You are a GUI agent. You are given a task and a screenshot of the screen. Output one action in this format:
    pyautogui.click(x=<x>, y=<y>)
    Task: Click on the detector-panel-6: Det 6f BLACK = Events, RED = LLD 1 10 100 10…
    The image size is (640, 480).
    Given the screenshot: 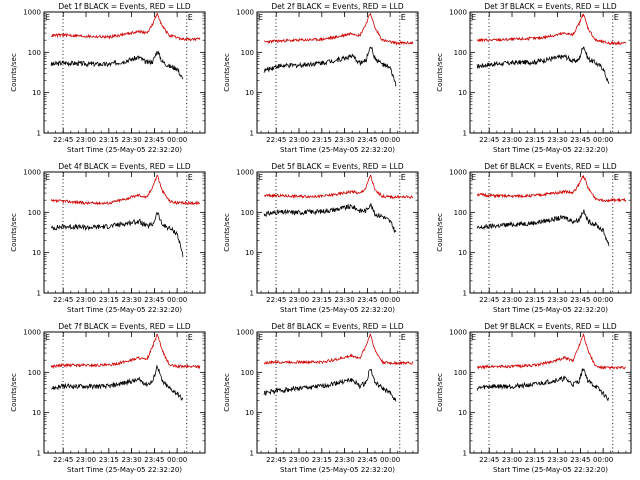 What is the action you would take?
    pyautogui.click(x=534, y=238)
    